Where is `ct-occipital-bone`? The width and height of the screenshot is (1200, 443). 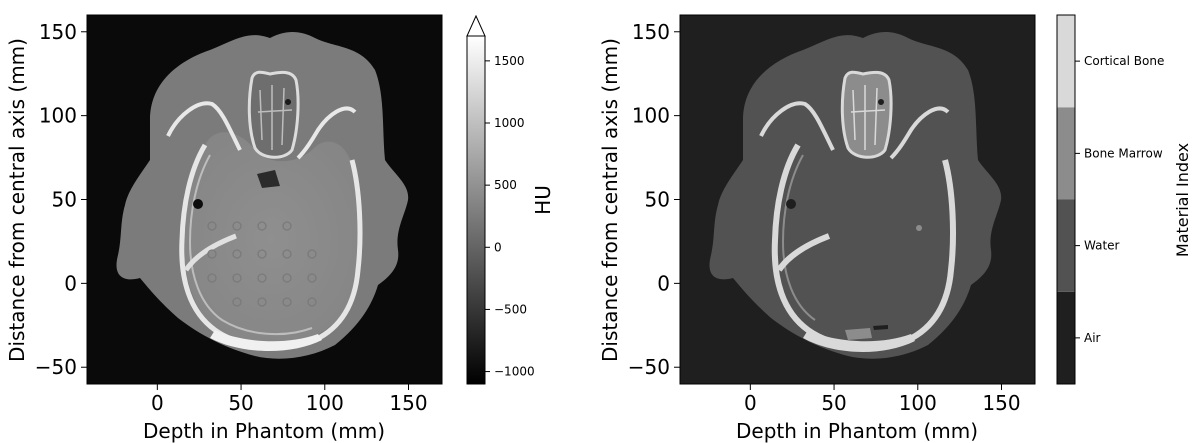
ct-occipital-bone is located at coordinates (266, 341).